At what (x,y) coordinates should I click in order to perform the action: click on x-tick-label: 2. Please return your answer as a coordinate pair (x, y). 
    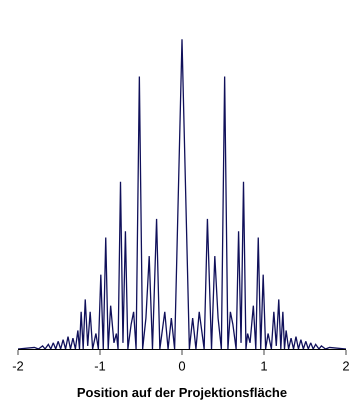
    Looking at the image, I should click on (346, 366).